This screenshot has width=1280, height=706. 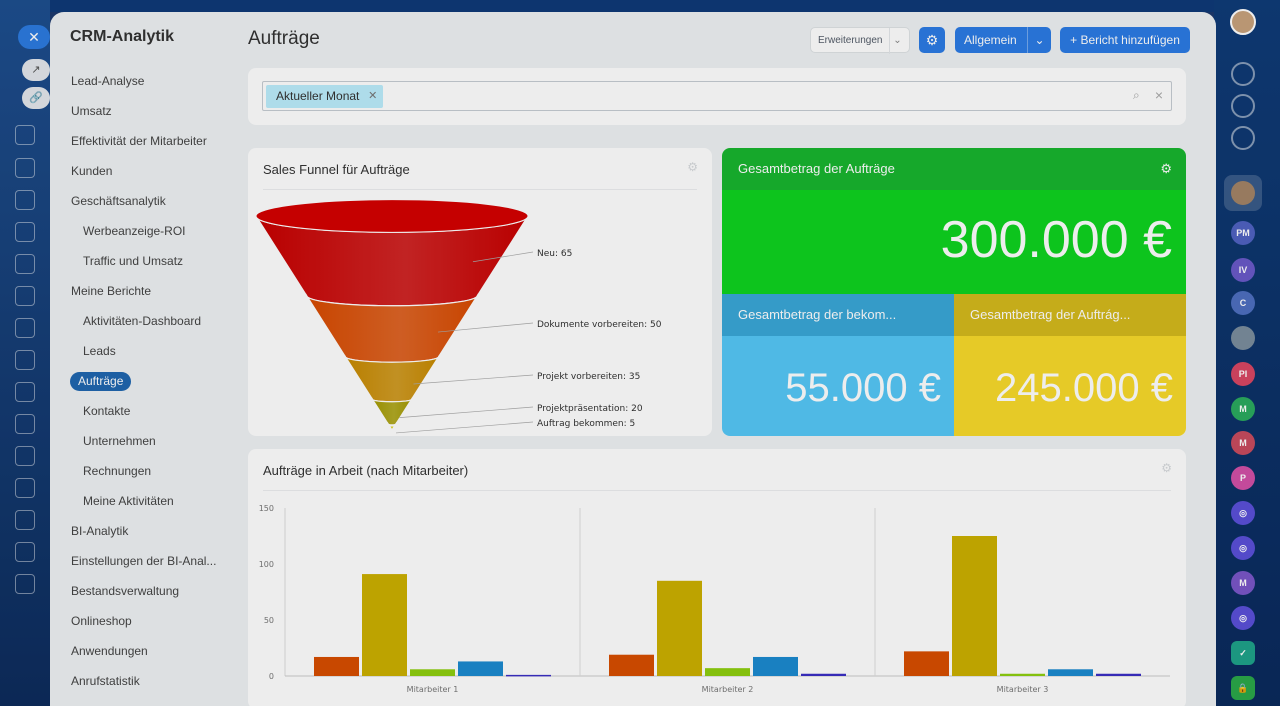 What do you see at coordinates (145, 353) in the screenshot?
I see `sidebar-item: Leads` at bounding box center [145, 353].